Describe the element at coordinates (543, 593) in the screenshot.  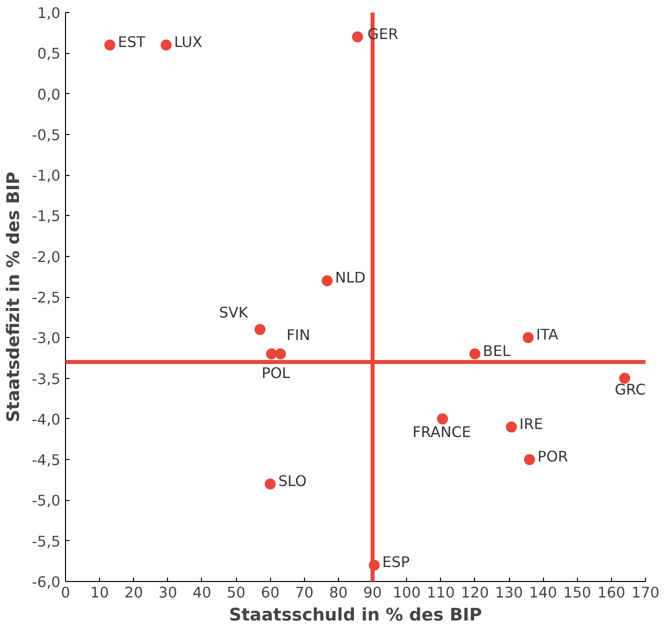
I see `x-tick-label: 140` at that location.